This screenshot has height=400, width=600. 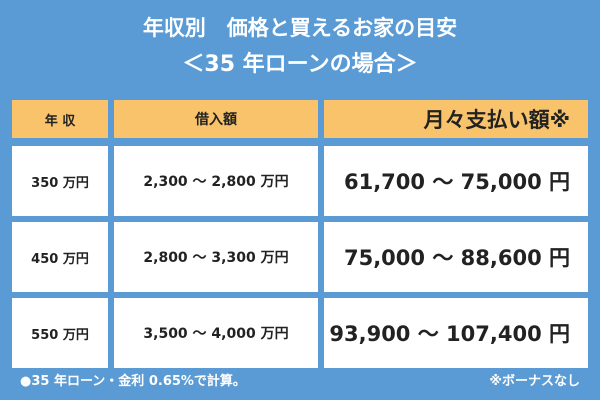 What do you see at coordinates (133, 381) in the screenshot?
I see `footnote: ●35 年ローン・金利 0.65%で計算。` at bounding box center [133, 381].